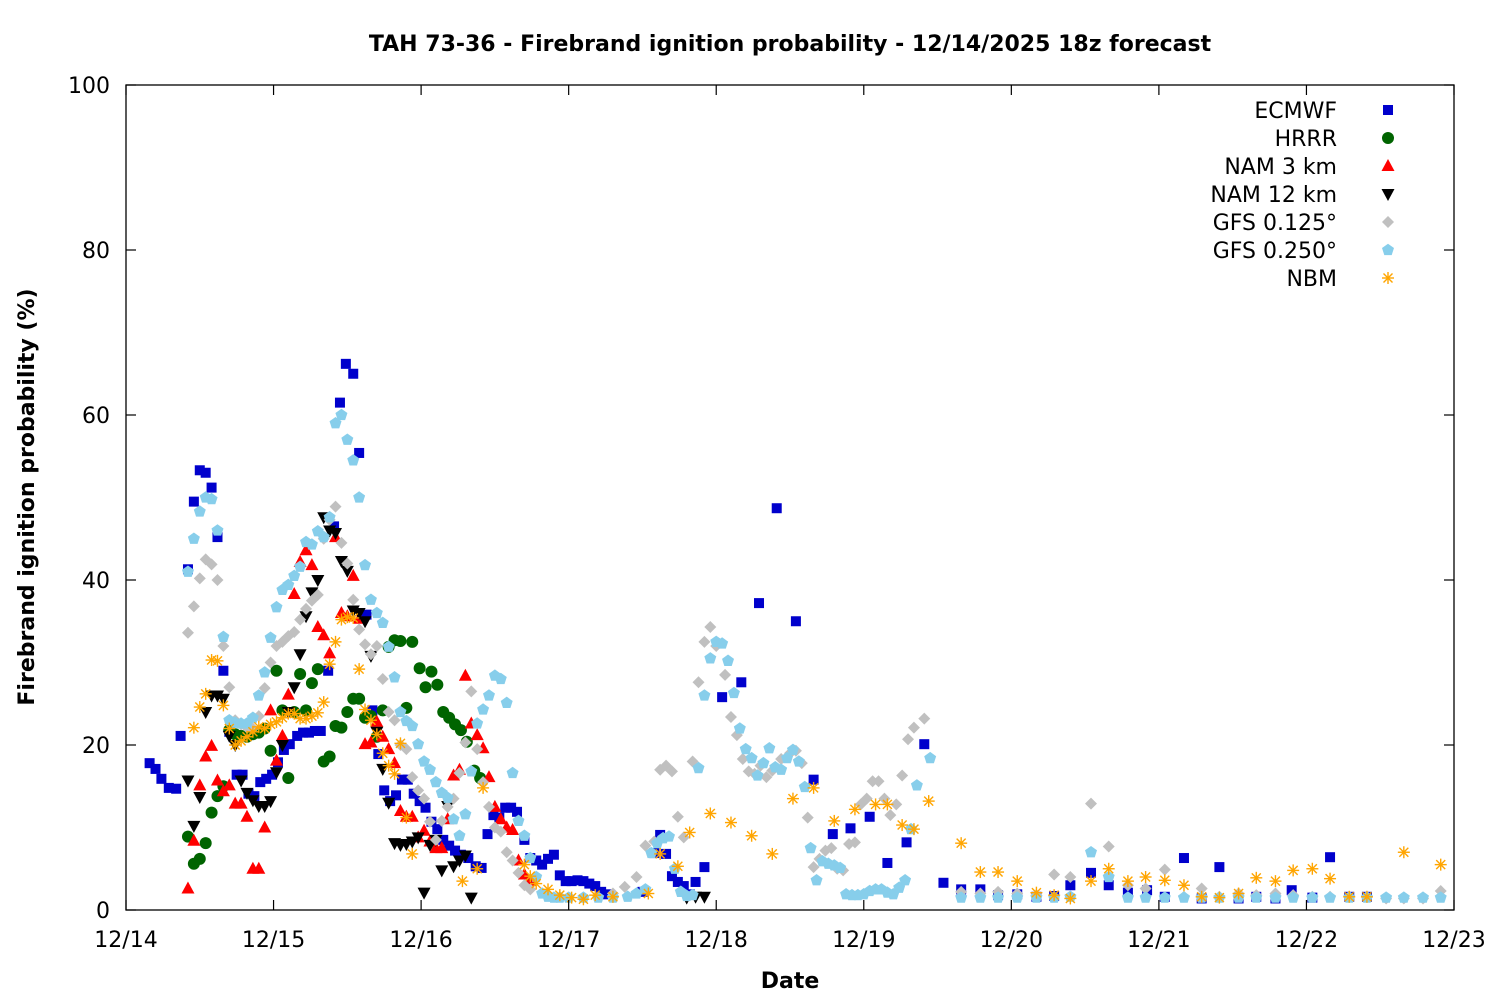 The height and width of the screenshot is (1000, 1500). Describe the element at coordinates (1453, 940) in the screenshot. I see `x-tick-label: 12/23` at that location.